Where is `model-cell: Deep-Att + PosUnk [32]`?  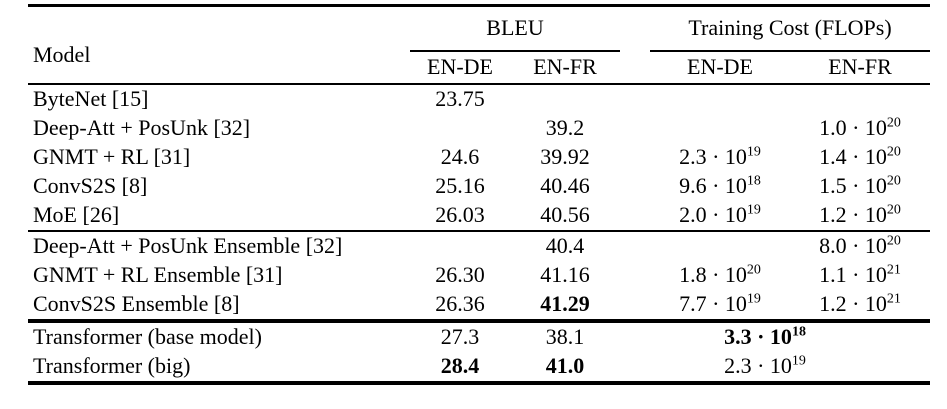
model-cell: Deep-Att + PosUnk [32] is located at coordinates (142, 127).